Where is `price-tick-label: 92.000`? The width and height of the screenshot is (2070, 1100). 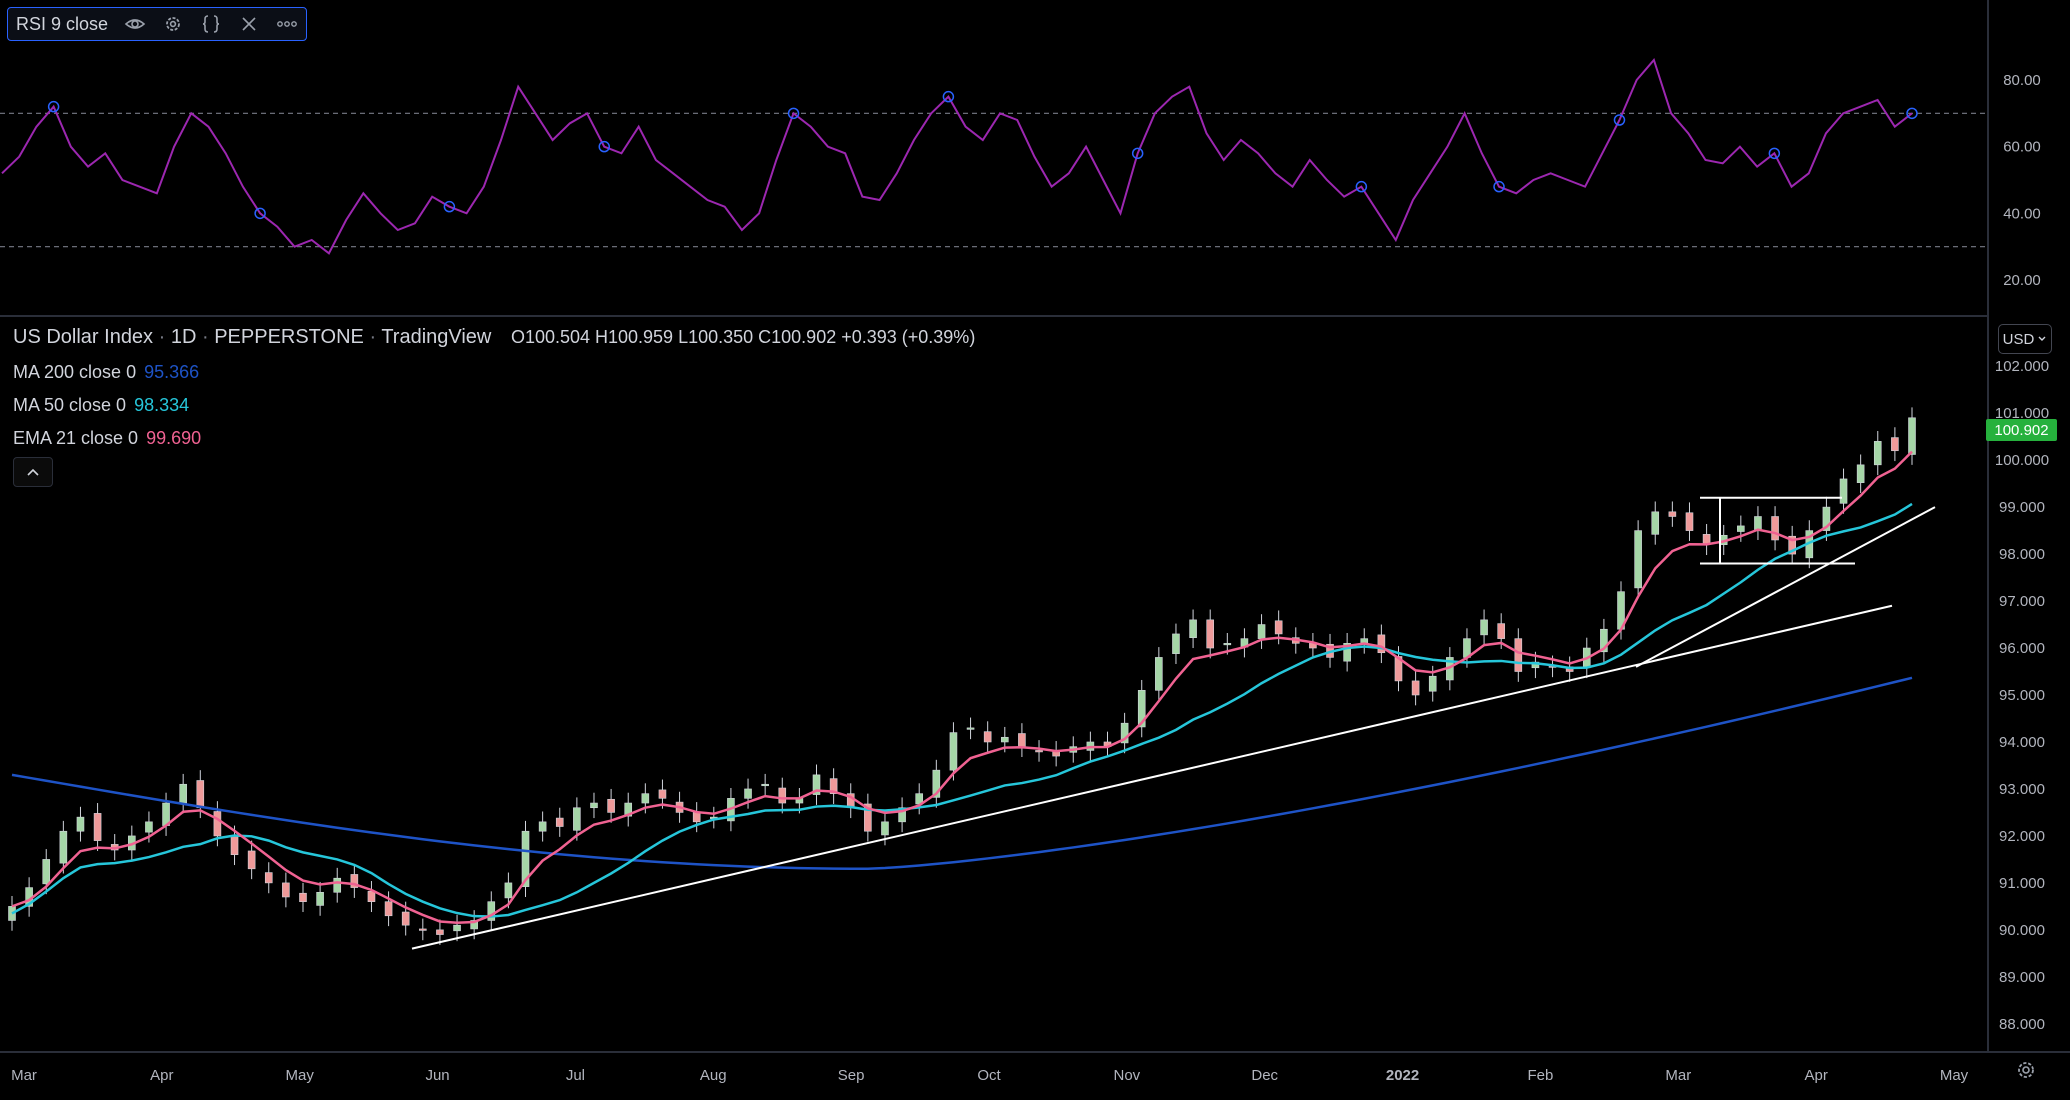
price-tick-label: 92.000 is located at coordinates (2022, 836).